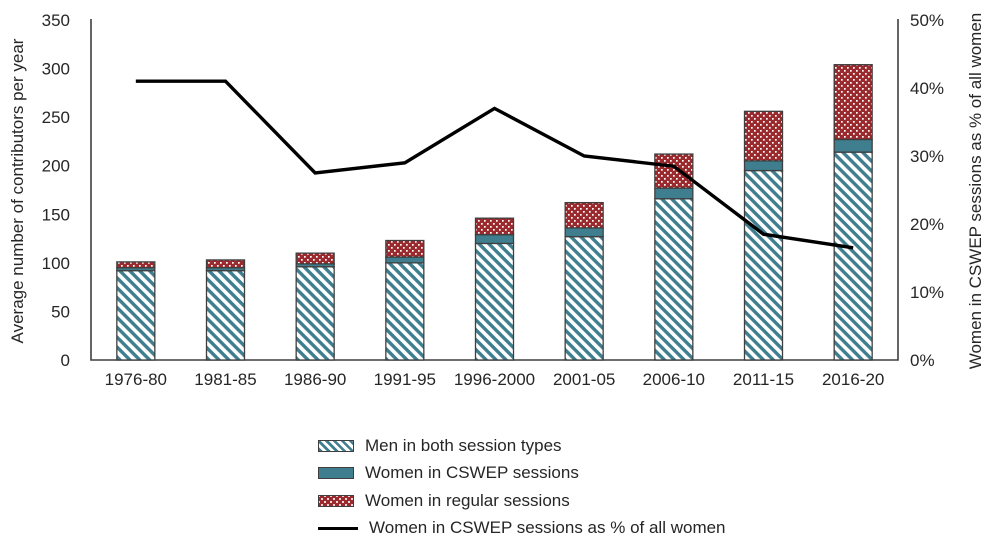 This screenshot has width=1000, height=538. I want to click on bar-segment-solid-1996-2000, so click(494, 239).